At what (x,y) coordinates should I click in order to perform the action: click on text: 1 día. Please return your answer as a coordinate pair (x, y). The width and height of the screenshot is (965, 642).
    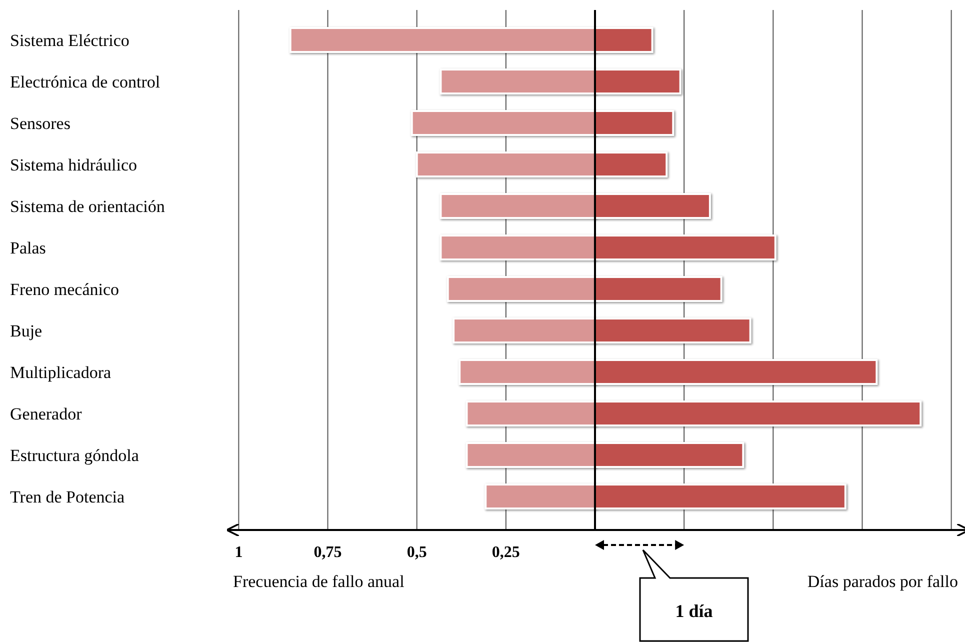
    Looking at the image, I should click on (694, 611).